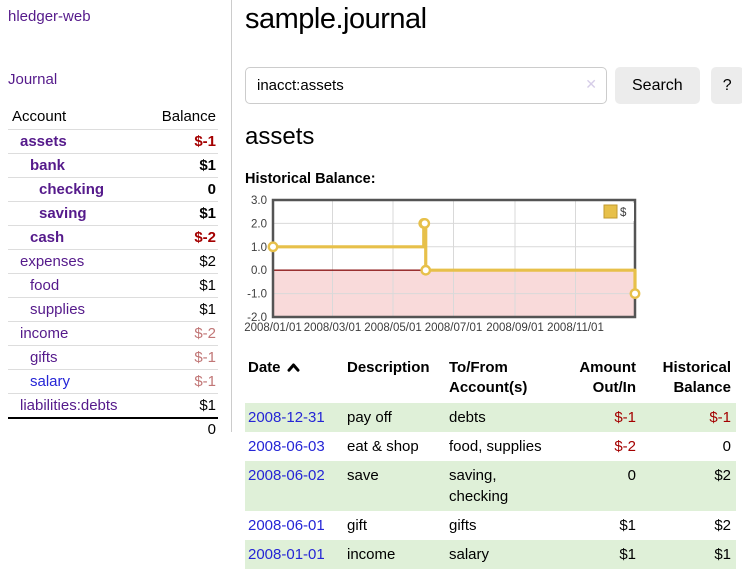 The height and width of the screenshot is (582, 742). I want to click on svg-text: 2008/03/01, so click(333, 328).